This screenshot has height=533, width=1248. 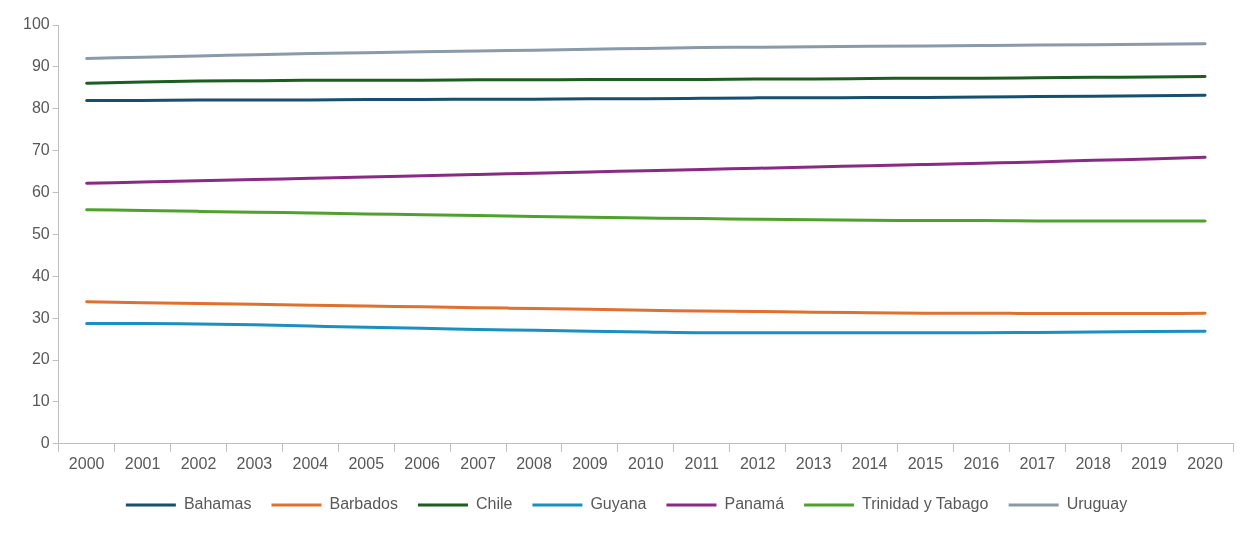 I want to click on legend-label: Bahamas, so click(x=217, y=504).